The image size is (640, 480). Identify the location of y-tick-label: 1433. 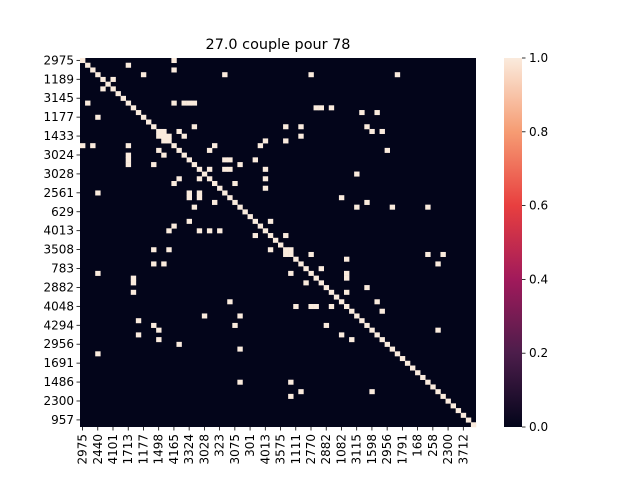
(58, 136).